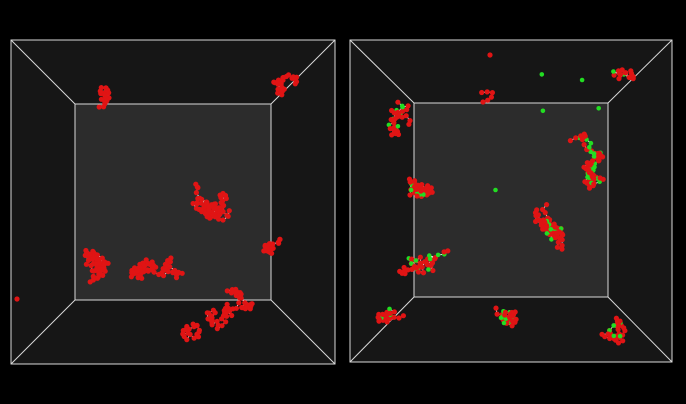 The image size is (686, 404). I want to click on cluster-right-upper-network, so click(586, 161).